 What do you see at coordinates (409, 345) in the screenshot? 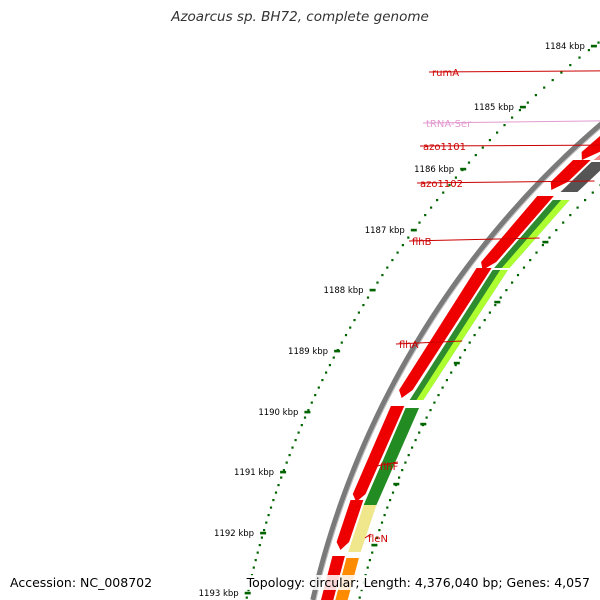
I see `gene-label-flha: flhA` at bounding box center [409, 345].